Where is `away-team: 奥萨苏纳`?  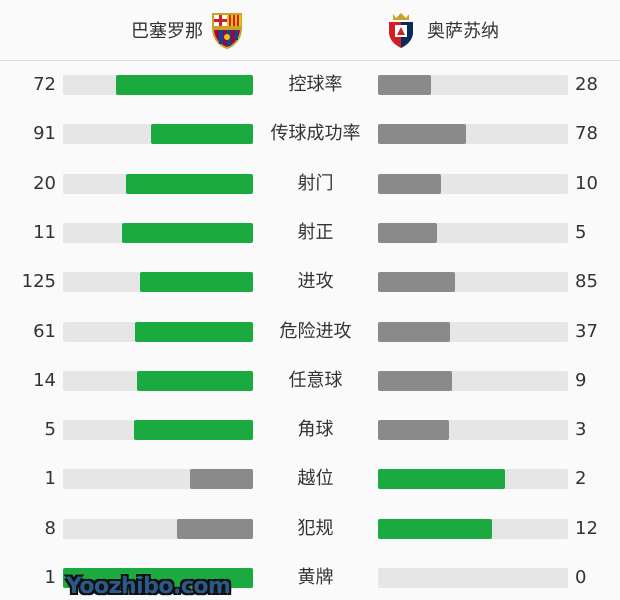
away-team: 奥萨苏纳 is located at coordinates (440, 30).